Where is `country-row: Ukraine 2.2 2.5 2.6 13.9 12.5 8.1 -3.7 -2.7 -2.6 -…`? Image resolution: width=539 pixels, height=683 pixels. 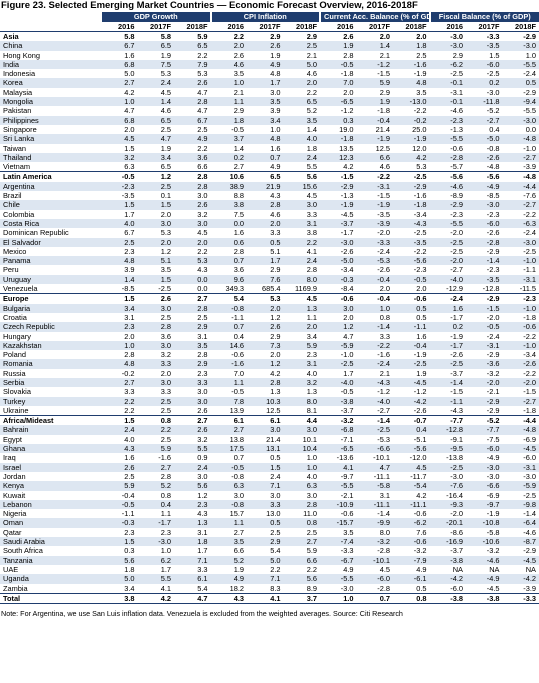
country-row: Ukraine 2.2 2.5 2.6 13.9 12.5 8.1 -3.7 -2.7 -2.6 -… is located at coordinates (269, 411).